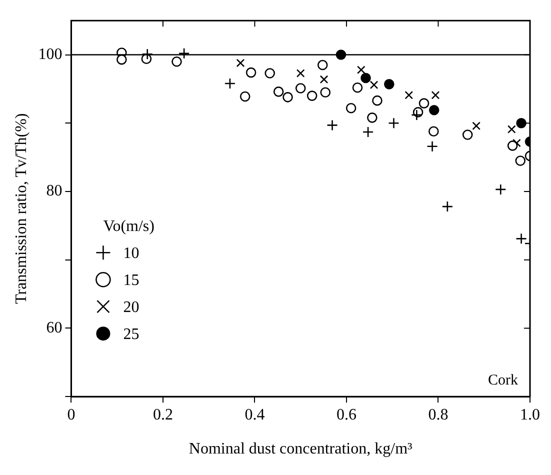 Image resolution: width=551 pixels, height=475 pixels. Describe the element at coordinates (131, 253) in the screenshot. I see `legend-label: 10` at that location.